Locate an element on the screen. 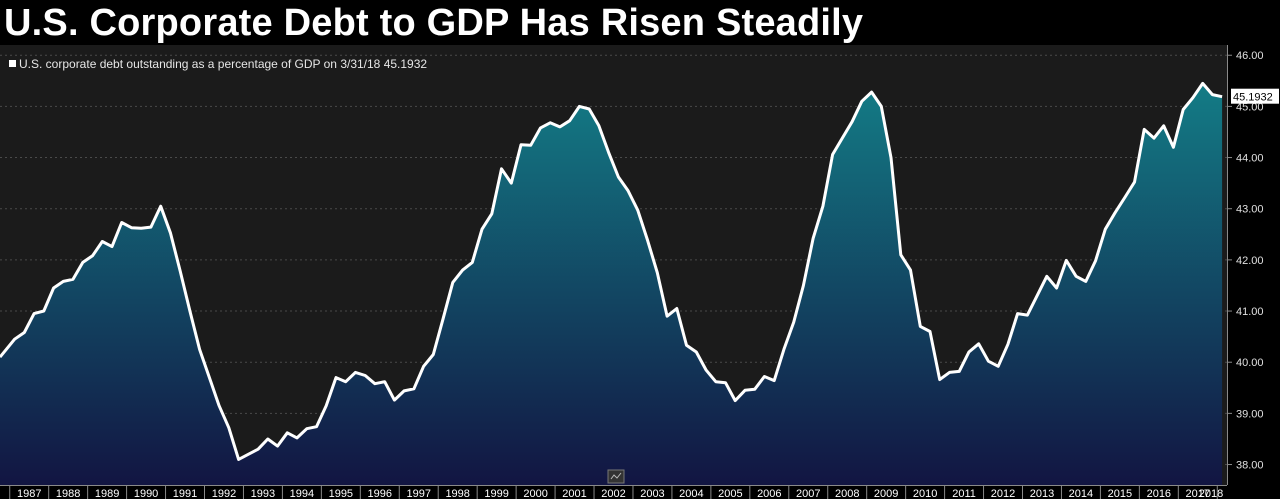 Image resolution: width=1280 pixels, height=499 pixels. y-tick-label: 41.00 is located at coordinates (1250, 312).